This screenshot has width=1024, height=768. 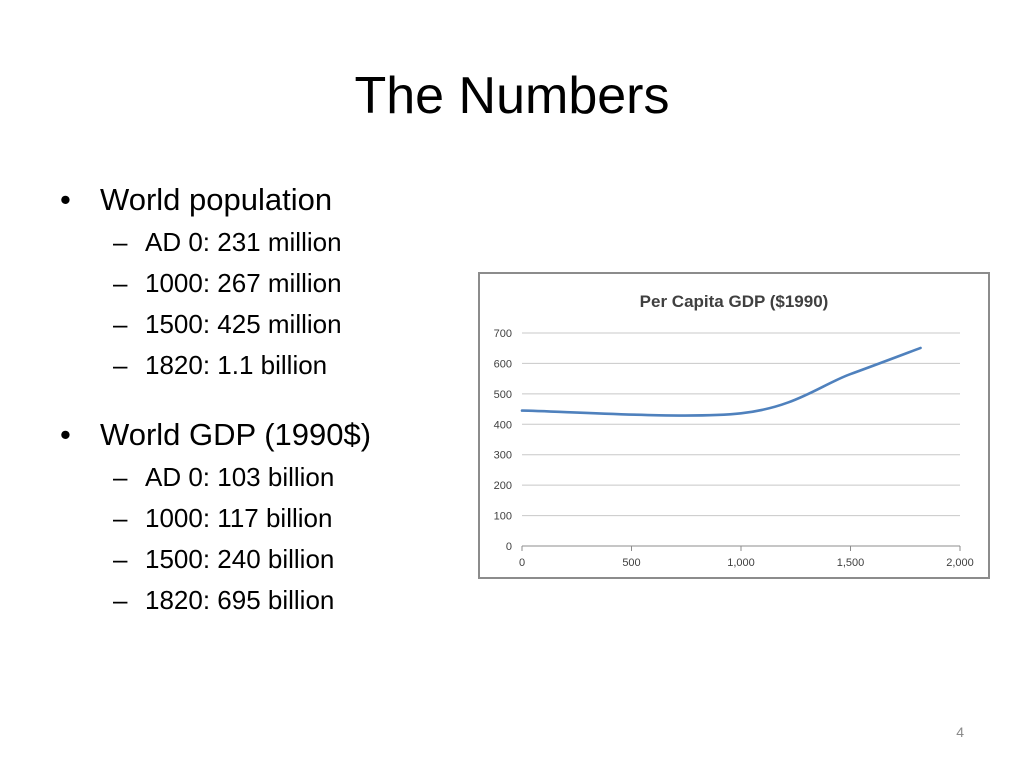 I want to click on y-tick-label: 0, so click(x=509, y=547).